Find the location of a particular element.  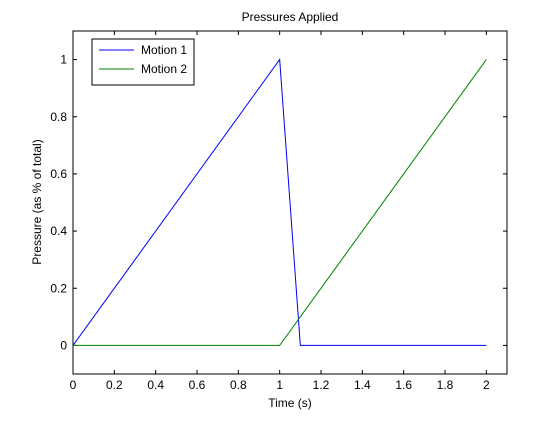

x-tick-label: 0.8 is located at coordinates (238, 385).